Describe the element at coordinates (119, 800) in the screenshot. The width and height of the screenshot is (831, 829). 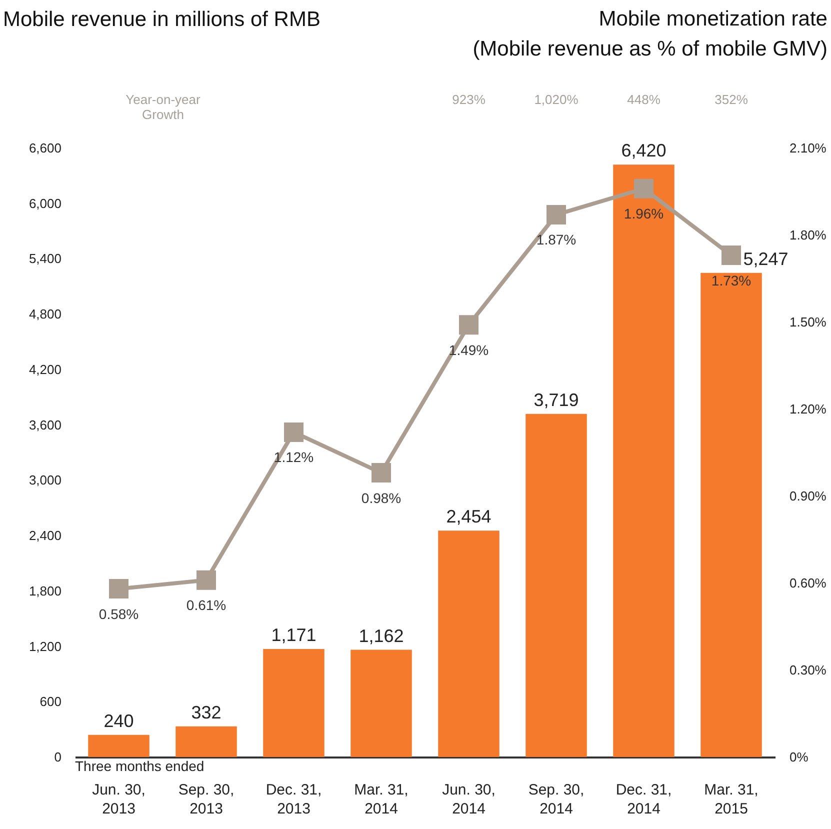
I see `x-tick-label: Jun. 30, 2013` at that location.